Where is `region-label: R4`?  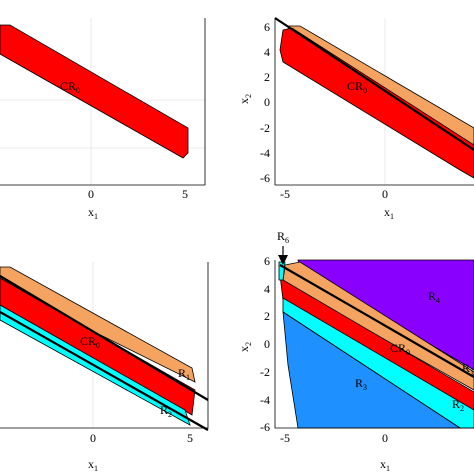
region-label: R4 is located at coordinates (434, 297).